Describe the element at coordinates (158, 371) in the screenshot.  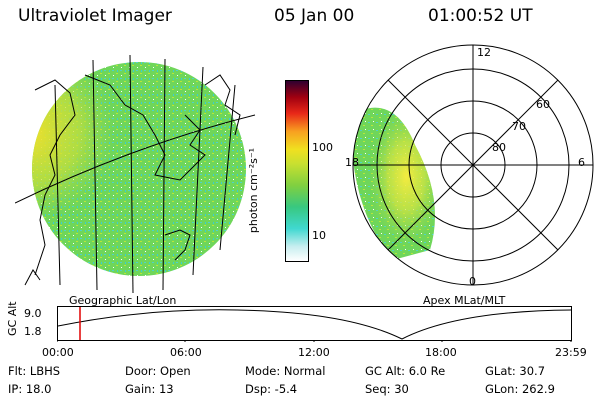
I see `door-info: Door: Open` at that location.